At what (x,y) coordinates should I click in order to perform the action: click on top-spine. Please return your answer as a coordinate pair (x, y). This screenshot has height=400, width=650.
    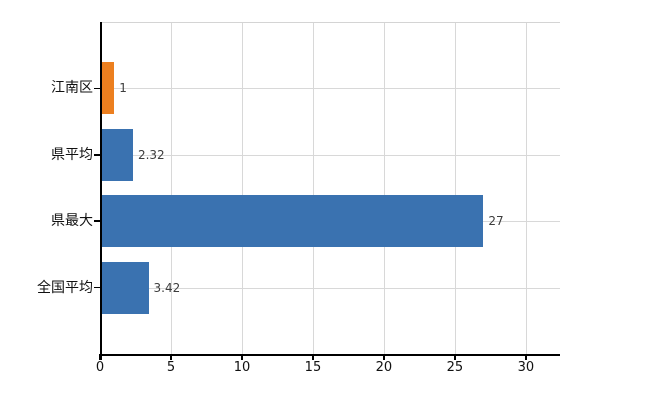
    Looking at the image, I should click on (330, 22).